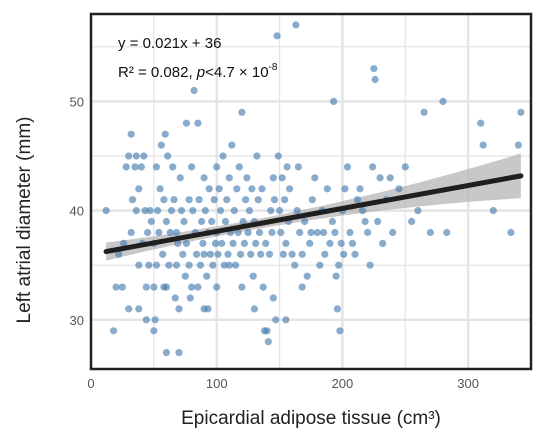  I want to click on regression-line-layer, so click(313, 214).